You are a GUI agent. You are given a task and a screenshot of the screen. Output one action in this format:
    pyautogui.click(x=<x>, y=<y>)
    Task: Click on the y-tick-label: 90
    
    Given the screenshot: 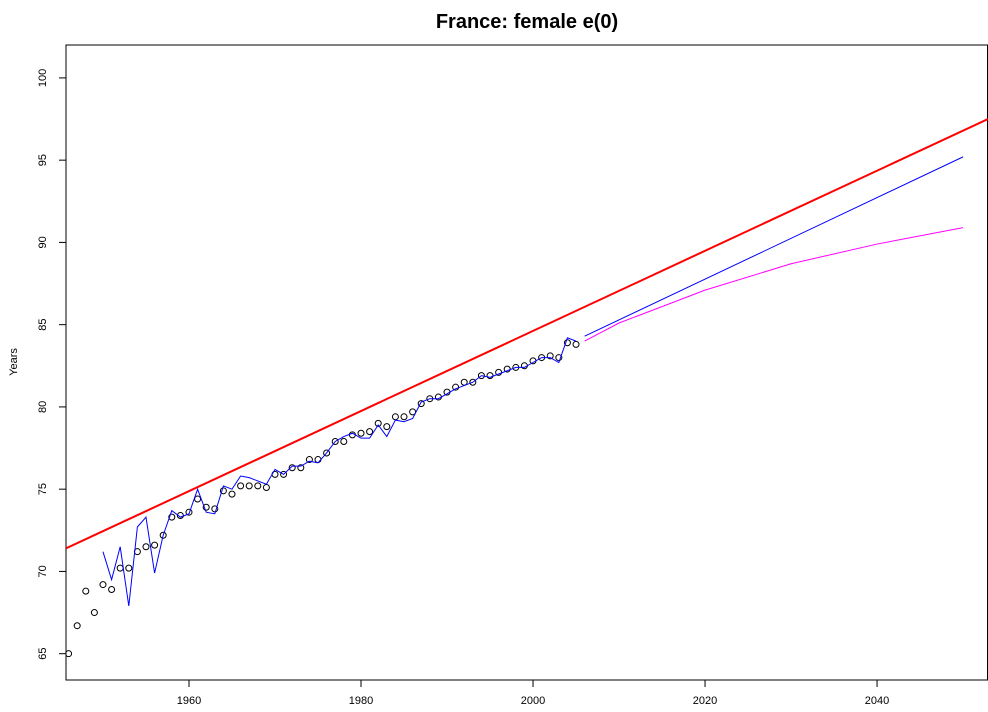 What is the action you would take?
    pyautogui.click(x=43, y=242)
    